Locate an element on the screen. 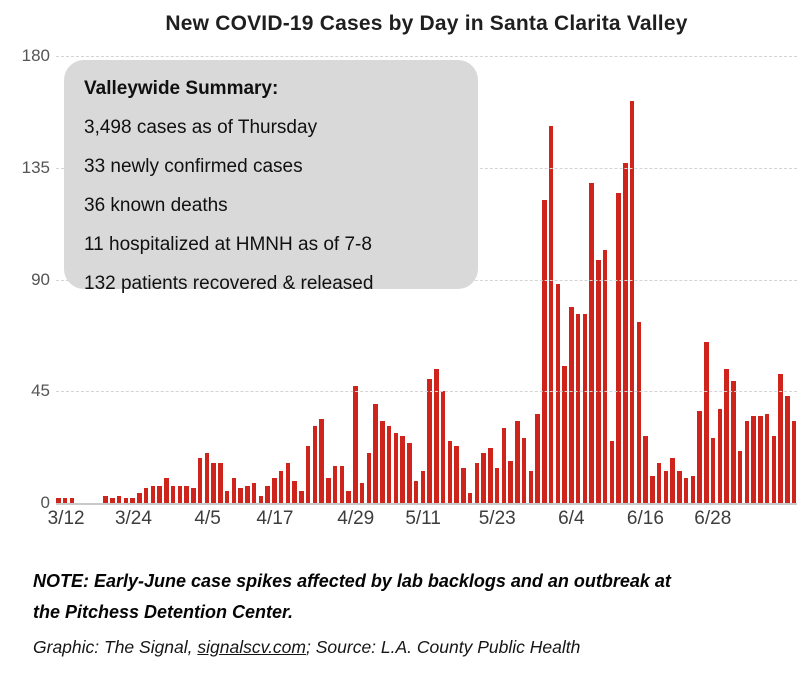  y-tick-0: 0 is located at coordinates (45, 502).